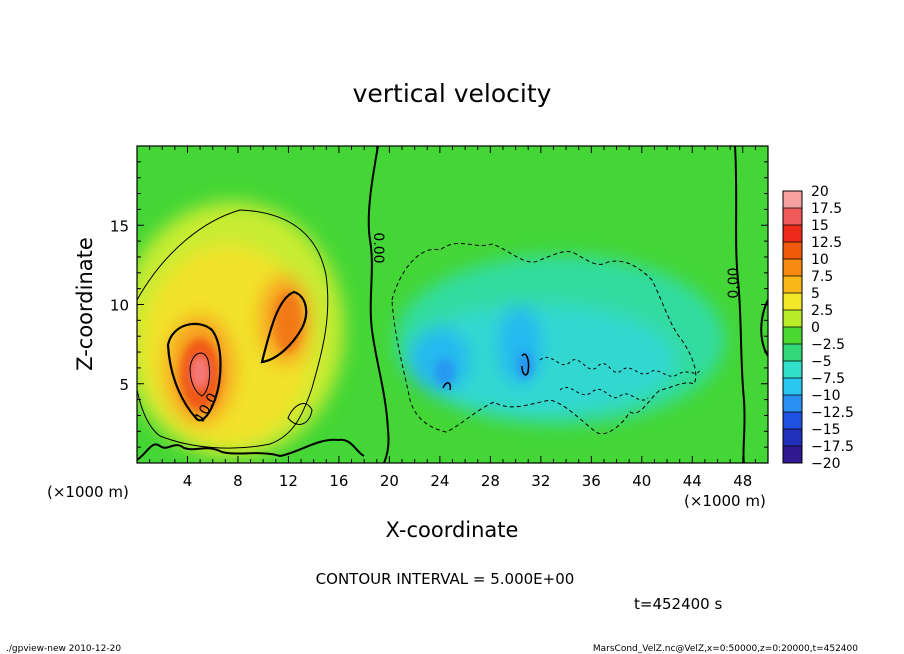 The height and width of the screenshot is (654, 904). What do you see at coordinates (591, 481) in the screenshot?
I see `x-tick-label: 36` at bounding box center [591, 481].